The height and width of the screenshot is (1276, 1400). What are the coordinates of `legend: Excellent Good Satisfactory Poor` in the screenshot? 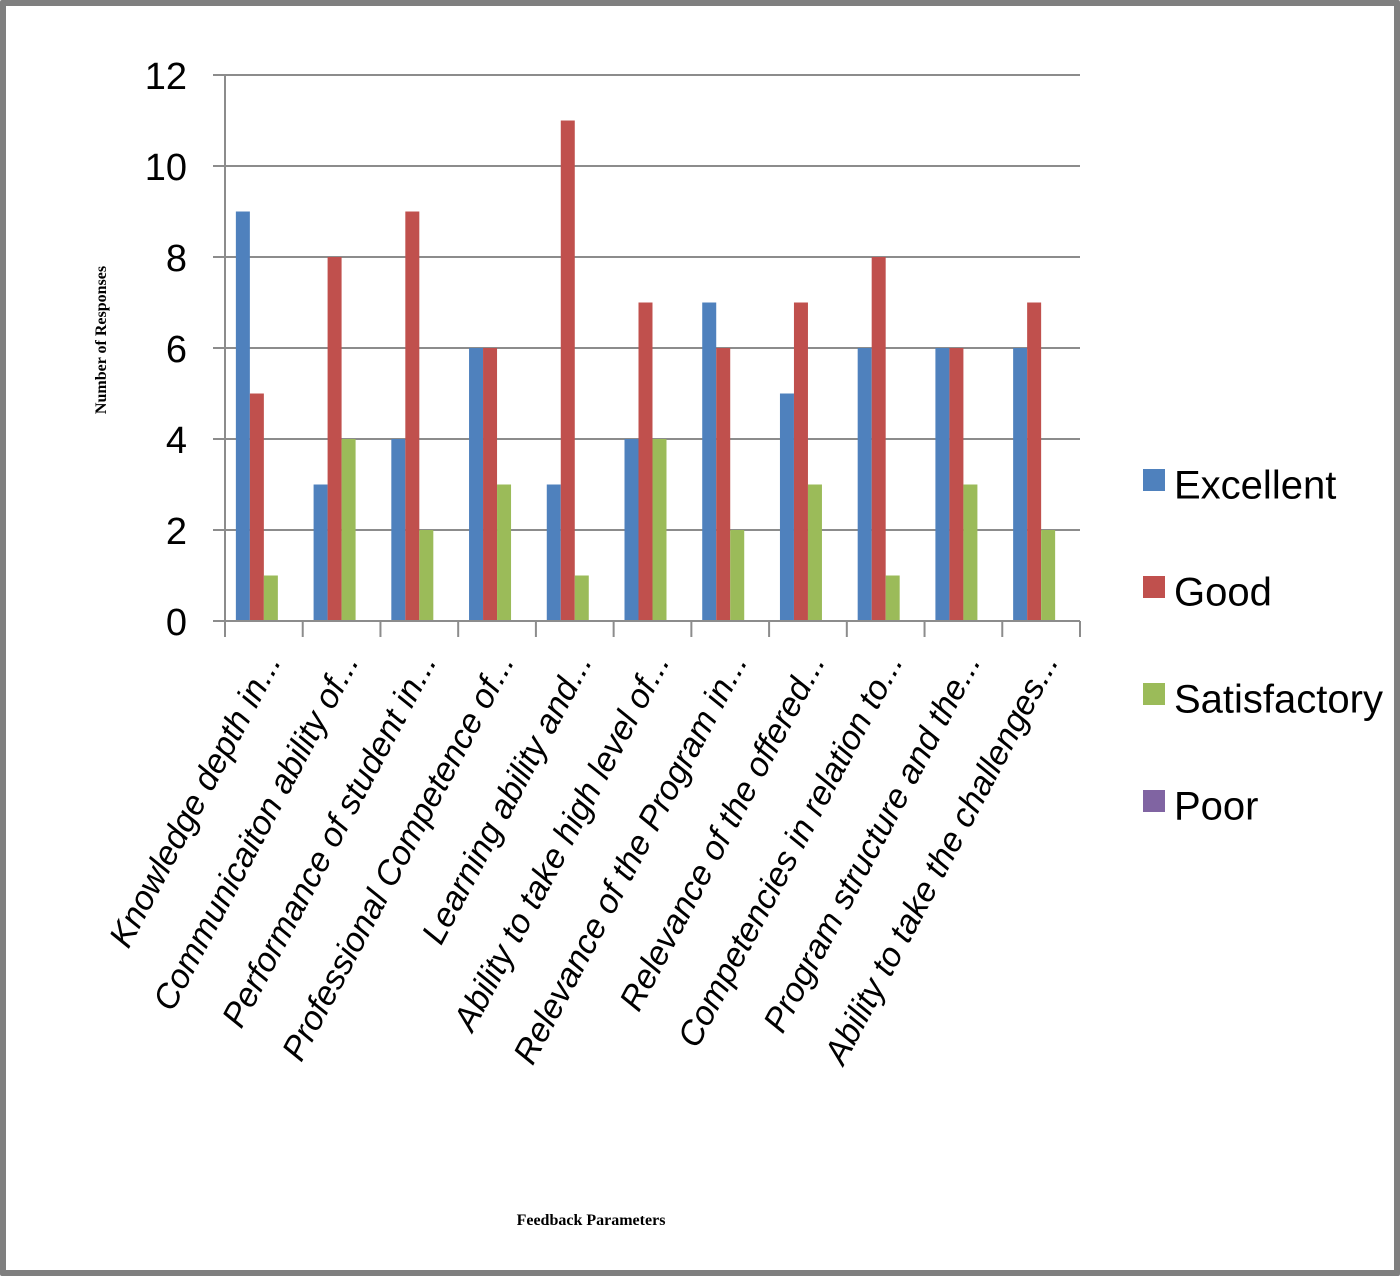 It's located at (1263, 646).